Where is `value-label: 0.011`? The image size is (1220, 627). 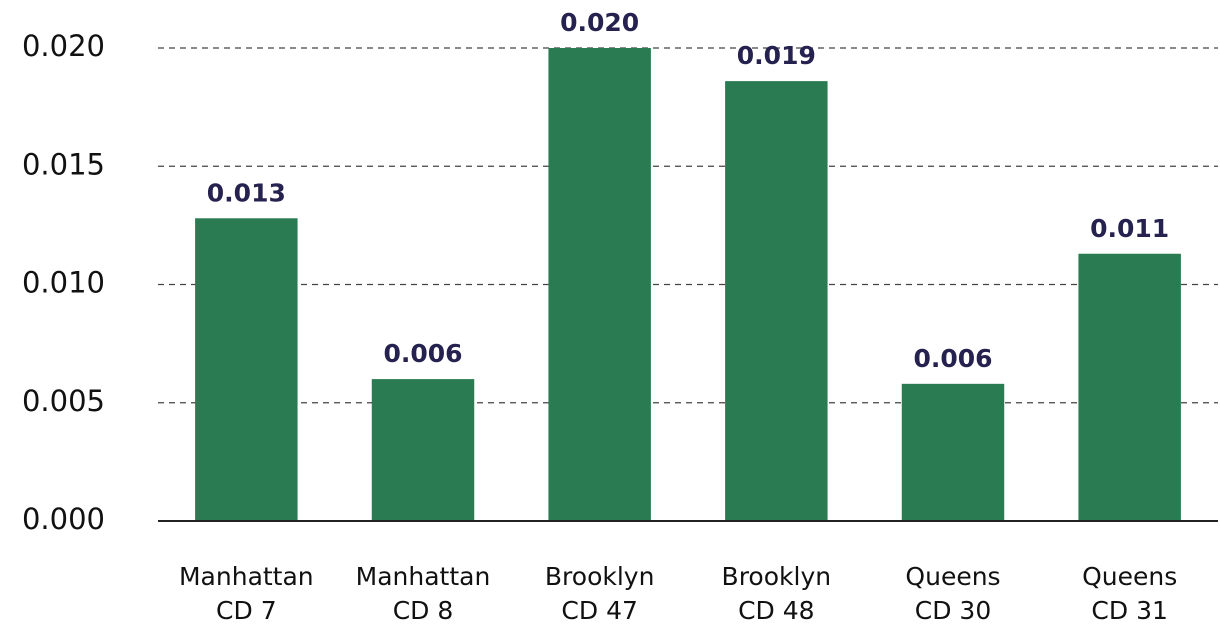
value-label: 0.011 is located at coordinates (1129, 228).